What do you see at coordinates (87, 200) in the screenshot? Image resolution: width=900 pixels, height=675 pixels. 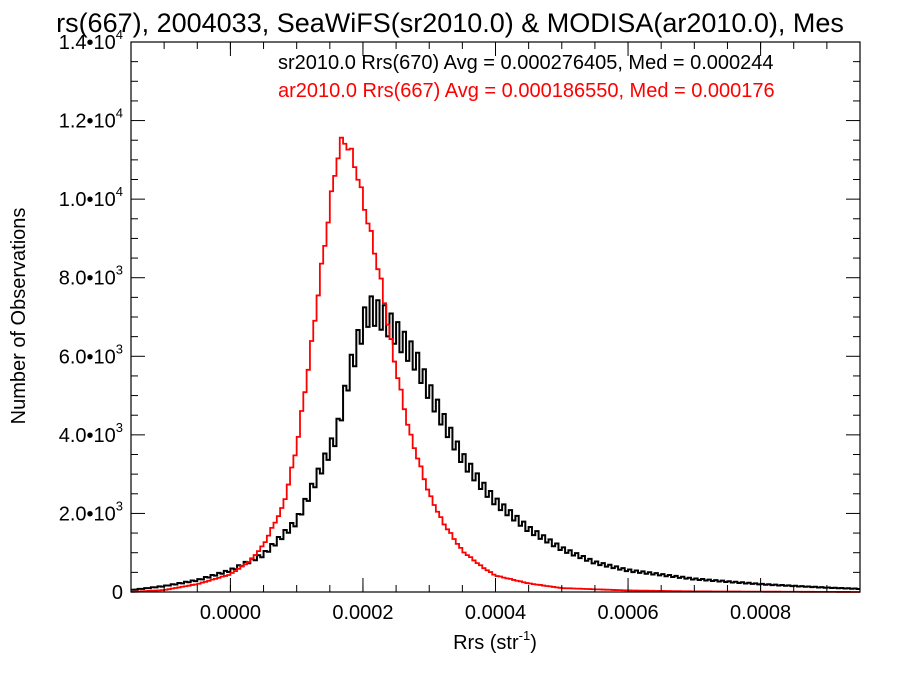 I see `y-tick-mantissa: 1.0•10` at bounding box center [87, 200].